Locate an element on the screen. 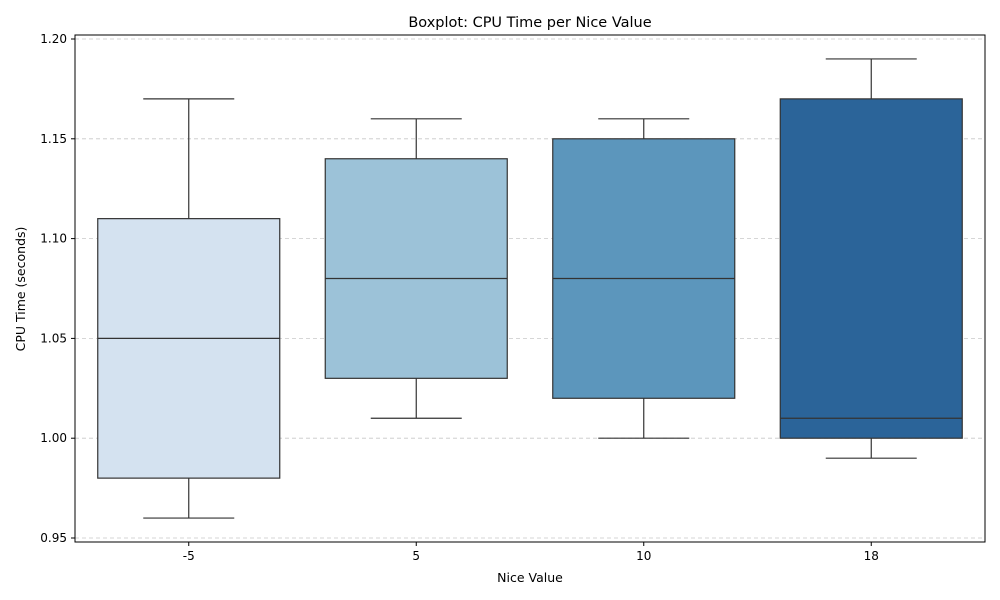 This screenshot has width=1000, height=600. x-tick-label: -5 is located at coordinates (189, 556).